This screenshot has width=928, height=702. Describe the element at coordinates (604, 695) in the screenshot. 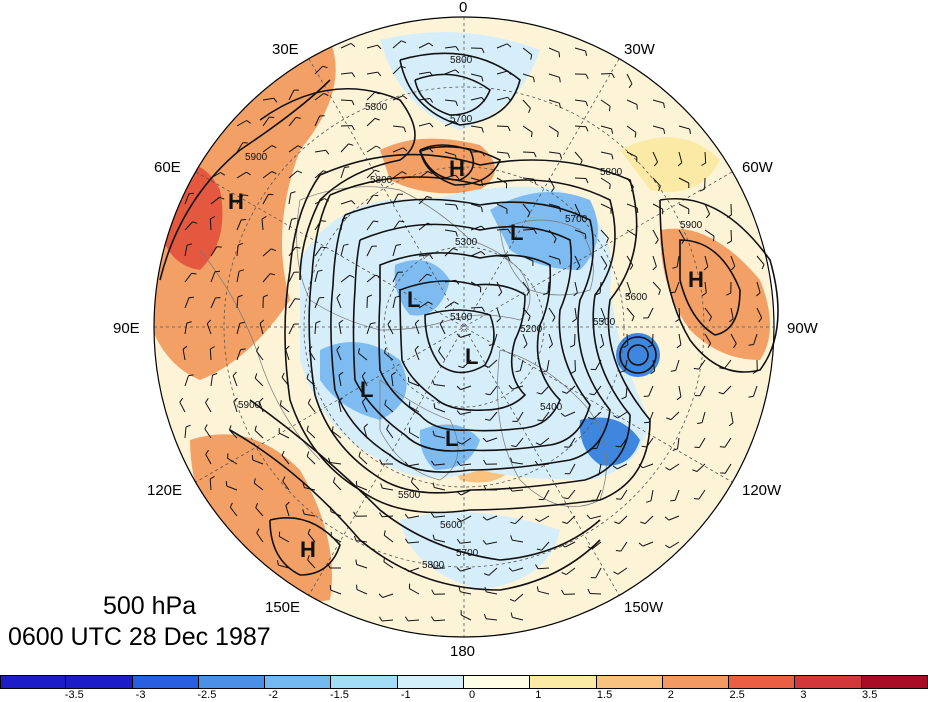

I see `colorbar-tick-label: 1.5` at that location.